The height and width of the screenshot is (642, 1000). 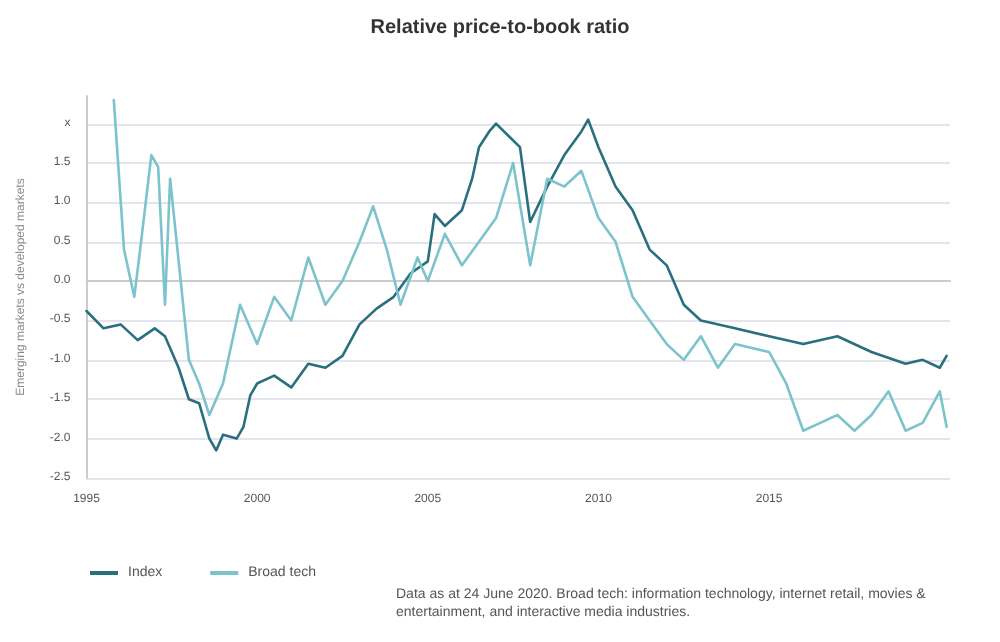 What do you see at coordinates (500, 28) in the screenshot?
I see `chart-title: Relative price-to-book ratio` at bounding box center [500, 28].